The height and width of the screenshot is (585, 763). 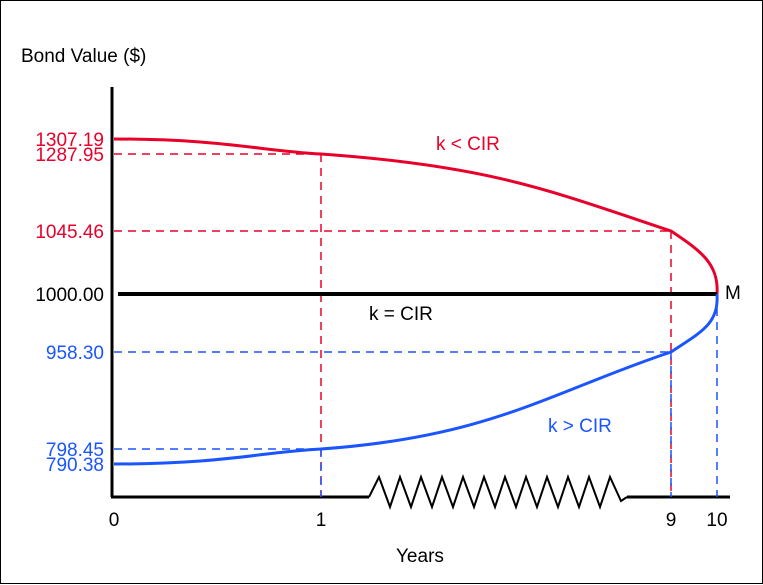 What do you see at coordinates (69, 155) in the screenshot?
I see `y-tick-label-1: 1287.95` at bounding box center [69, 155].